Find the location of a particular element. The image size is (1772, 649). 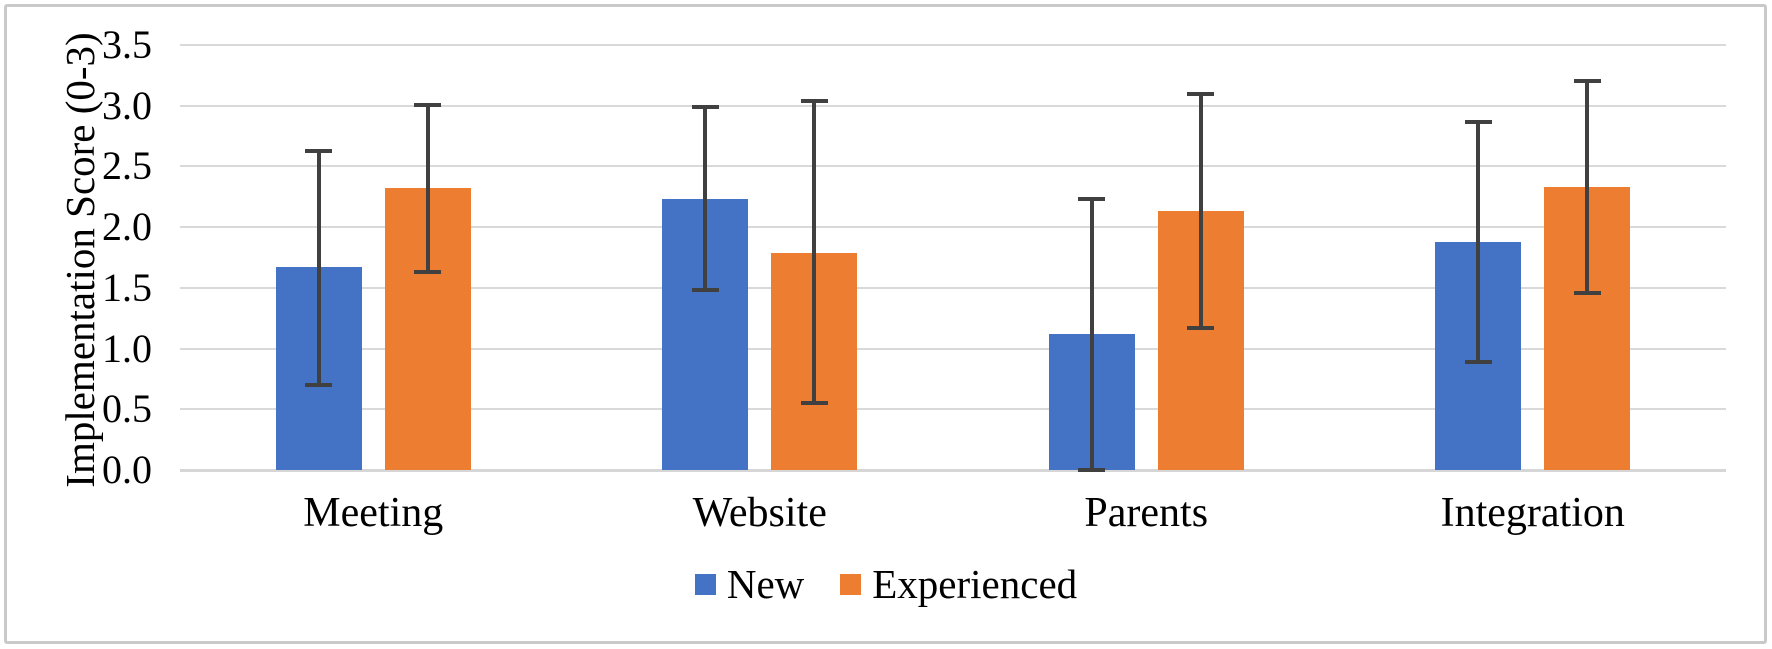

x-axis-label: Meeting is located at coordinates (373, 513).